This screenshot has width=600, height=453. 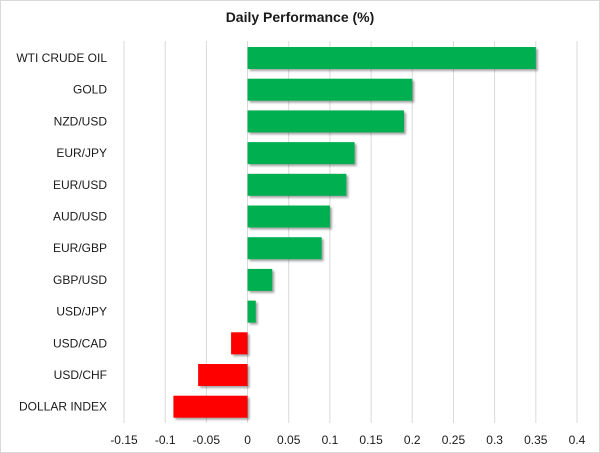 What do you see at coordinates (289, 440) in the screenshot?
I see `x-tick-label: 0.05` at bounding box center [289, 440].